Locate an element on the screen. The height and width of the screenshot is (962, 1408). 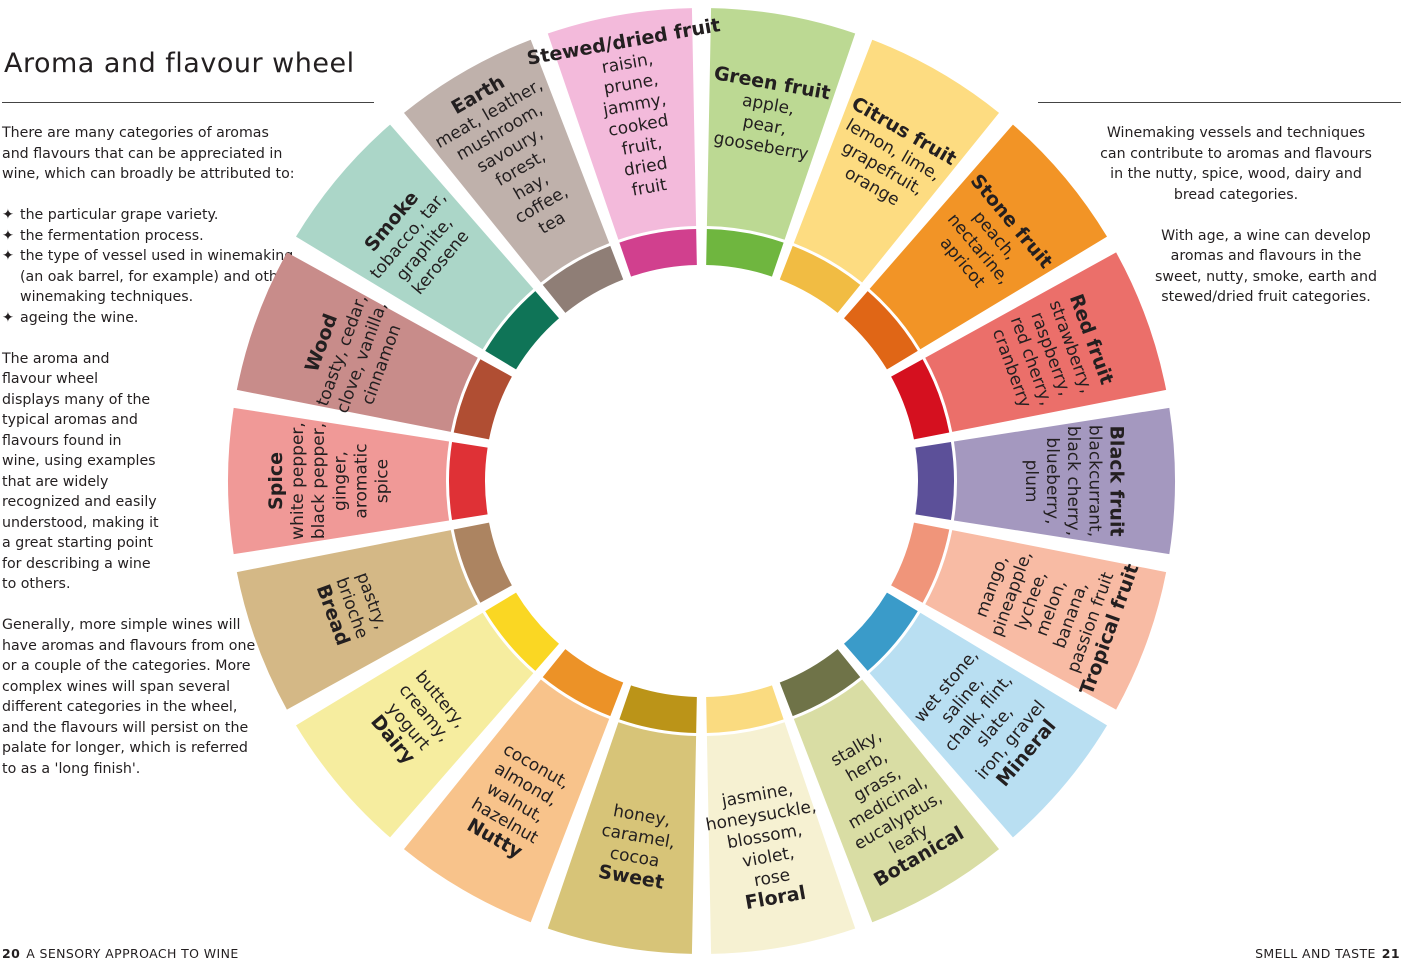
example-text: black cherry, is located at coordinates (1073, 481).